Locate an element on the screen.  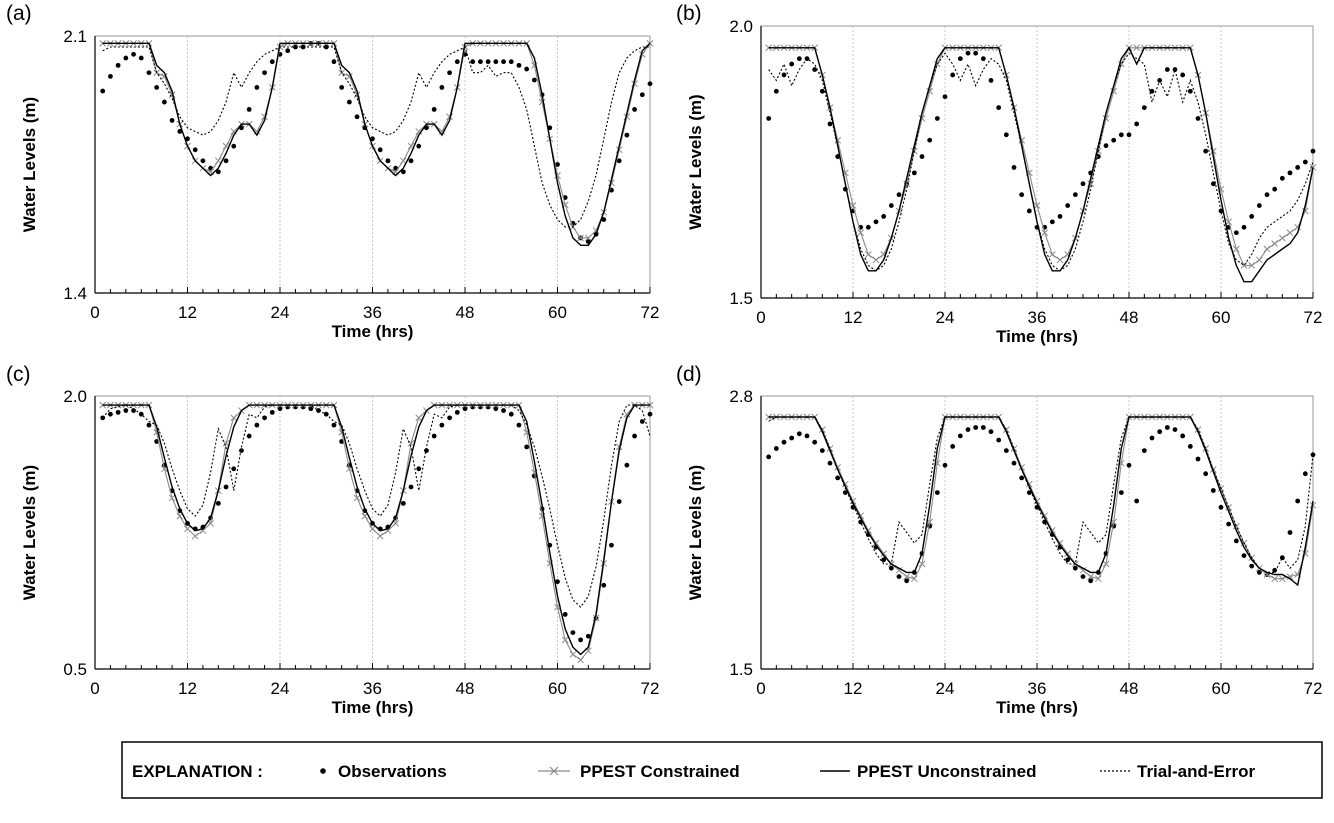
y-tick-label: 1.5 is located at coordinates (741, 669).